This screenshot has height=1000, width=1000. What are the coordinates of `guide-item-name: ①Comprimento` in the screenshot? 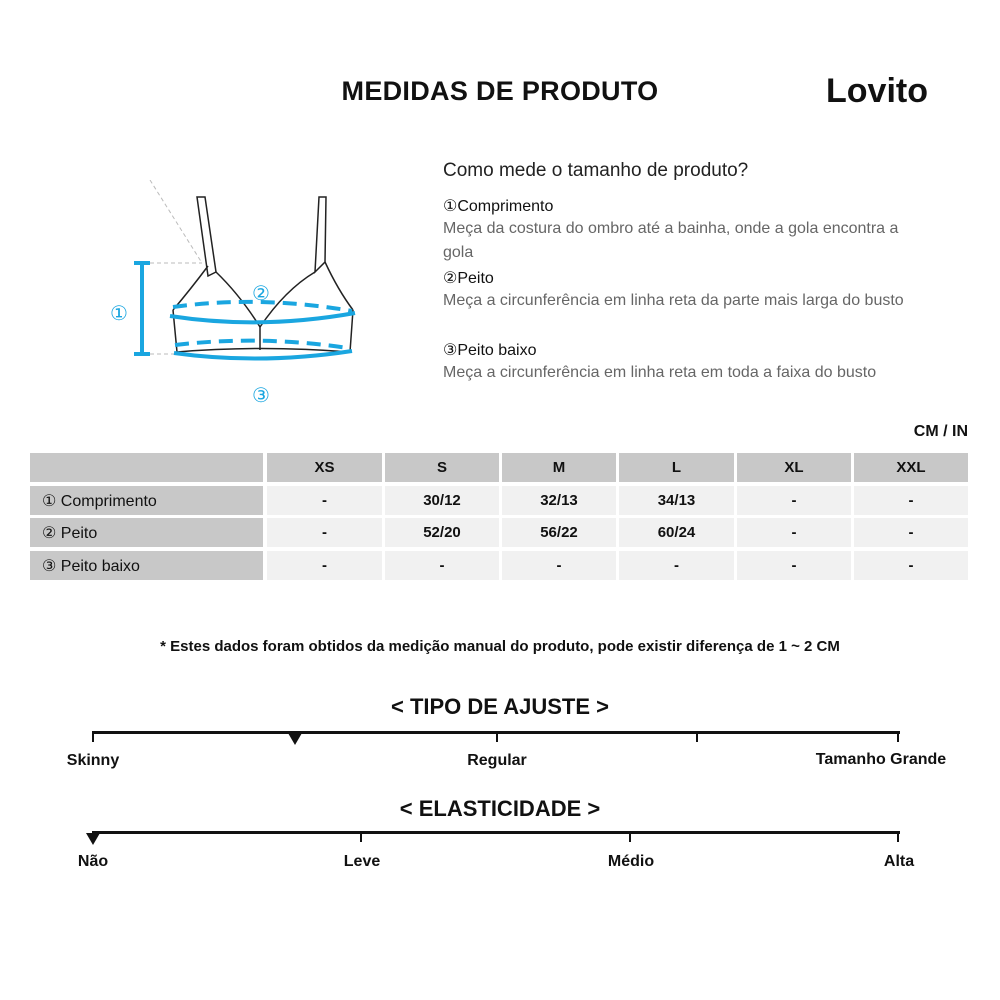 It's located at (498, 206).